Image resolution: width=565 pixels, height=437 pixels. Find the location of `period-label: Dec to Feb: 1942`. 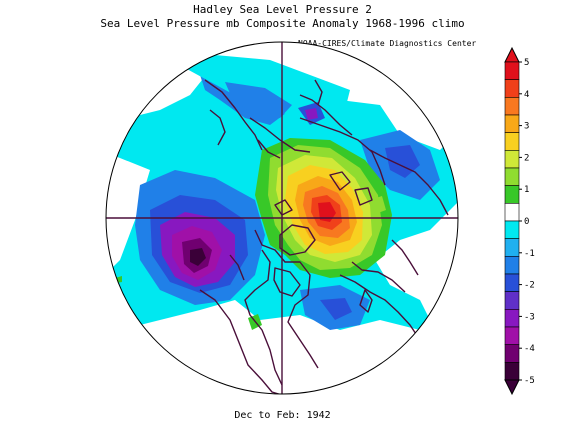

period-label: Dec to Feb: 1942 is located at coordinates (282, 415).